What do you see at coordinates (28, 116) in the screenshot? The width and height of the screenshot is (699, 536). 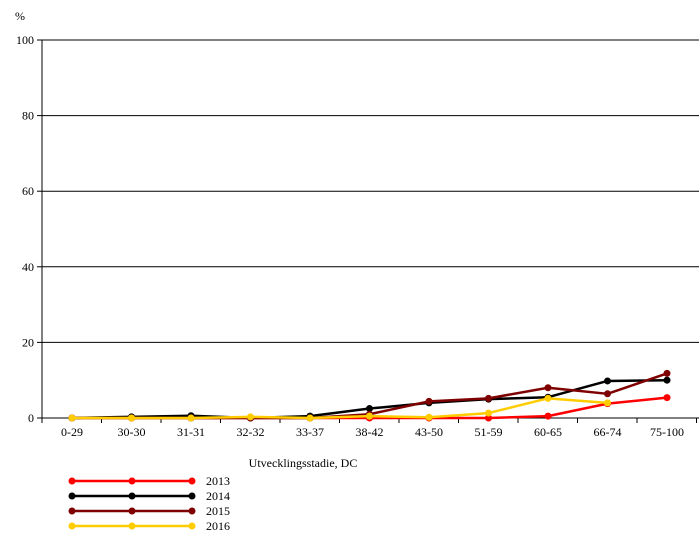 I see `y-tick-label: 80` at bounding box center [28, 116].